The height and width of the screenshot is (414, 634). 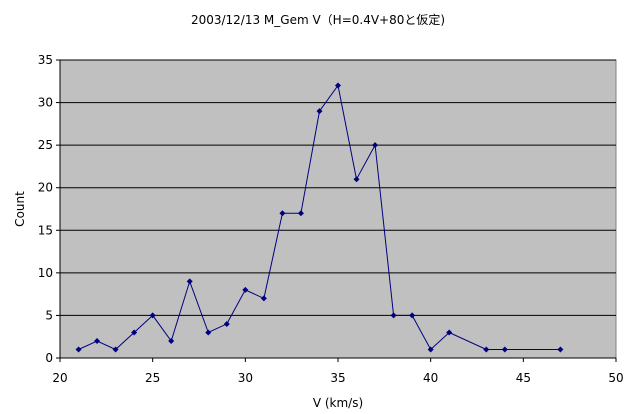 What do you see at coordinates (615, 378) in the screenshot?
I see `x-tick-label: 50` at bounding box center [615, 378].